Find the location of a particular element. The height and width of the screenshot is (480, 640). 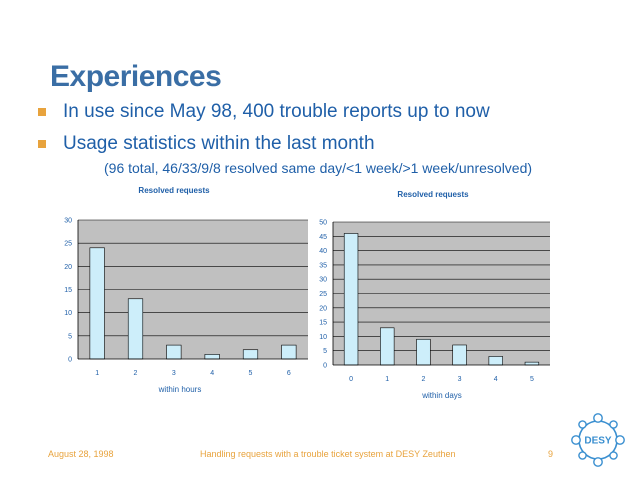

footer-date: August 28, 1998 is located at coordinates (81, 454).